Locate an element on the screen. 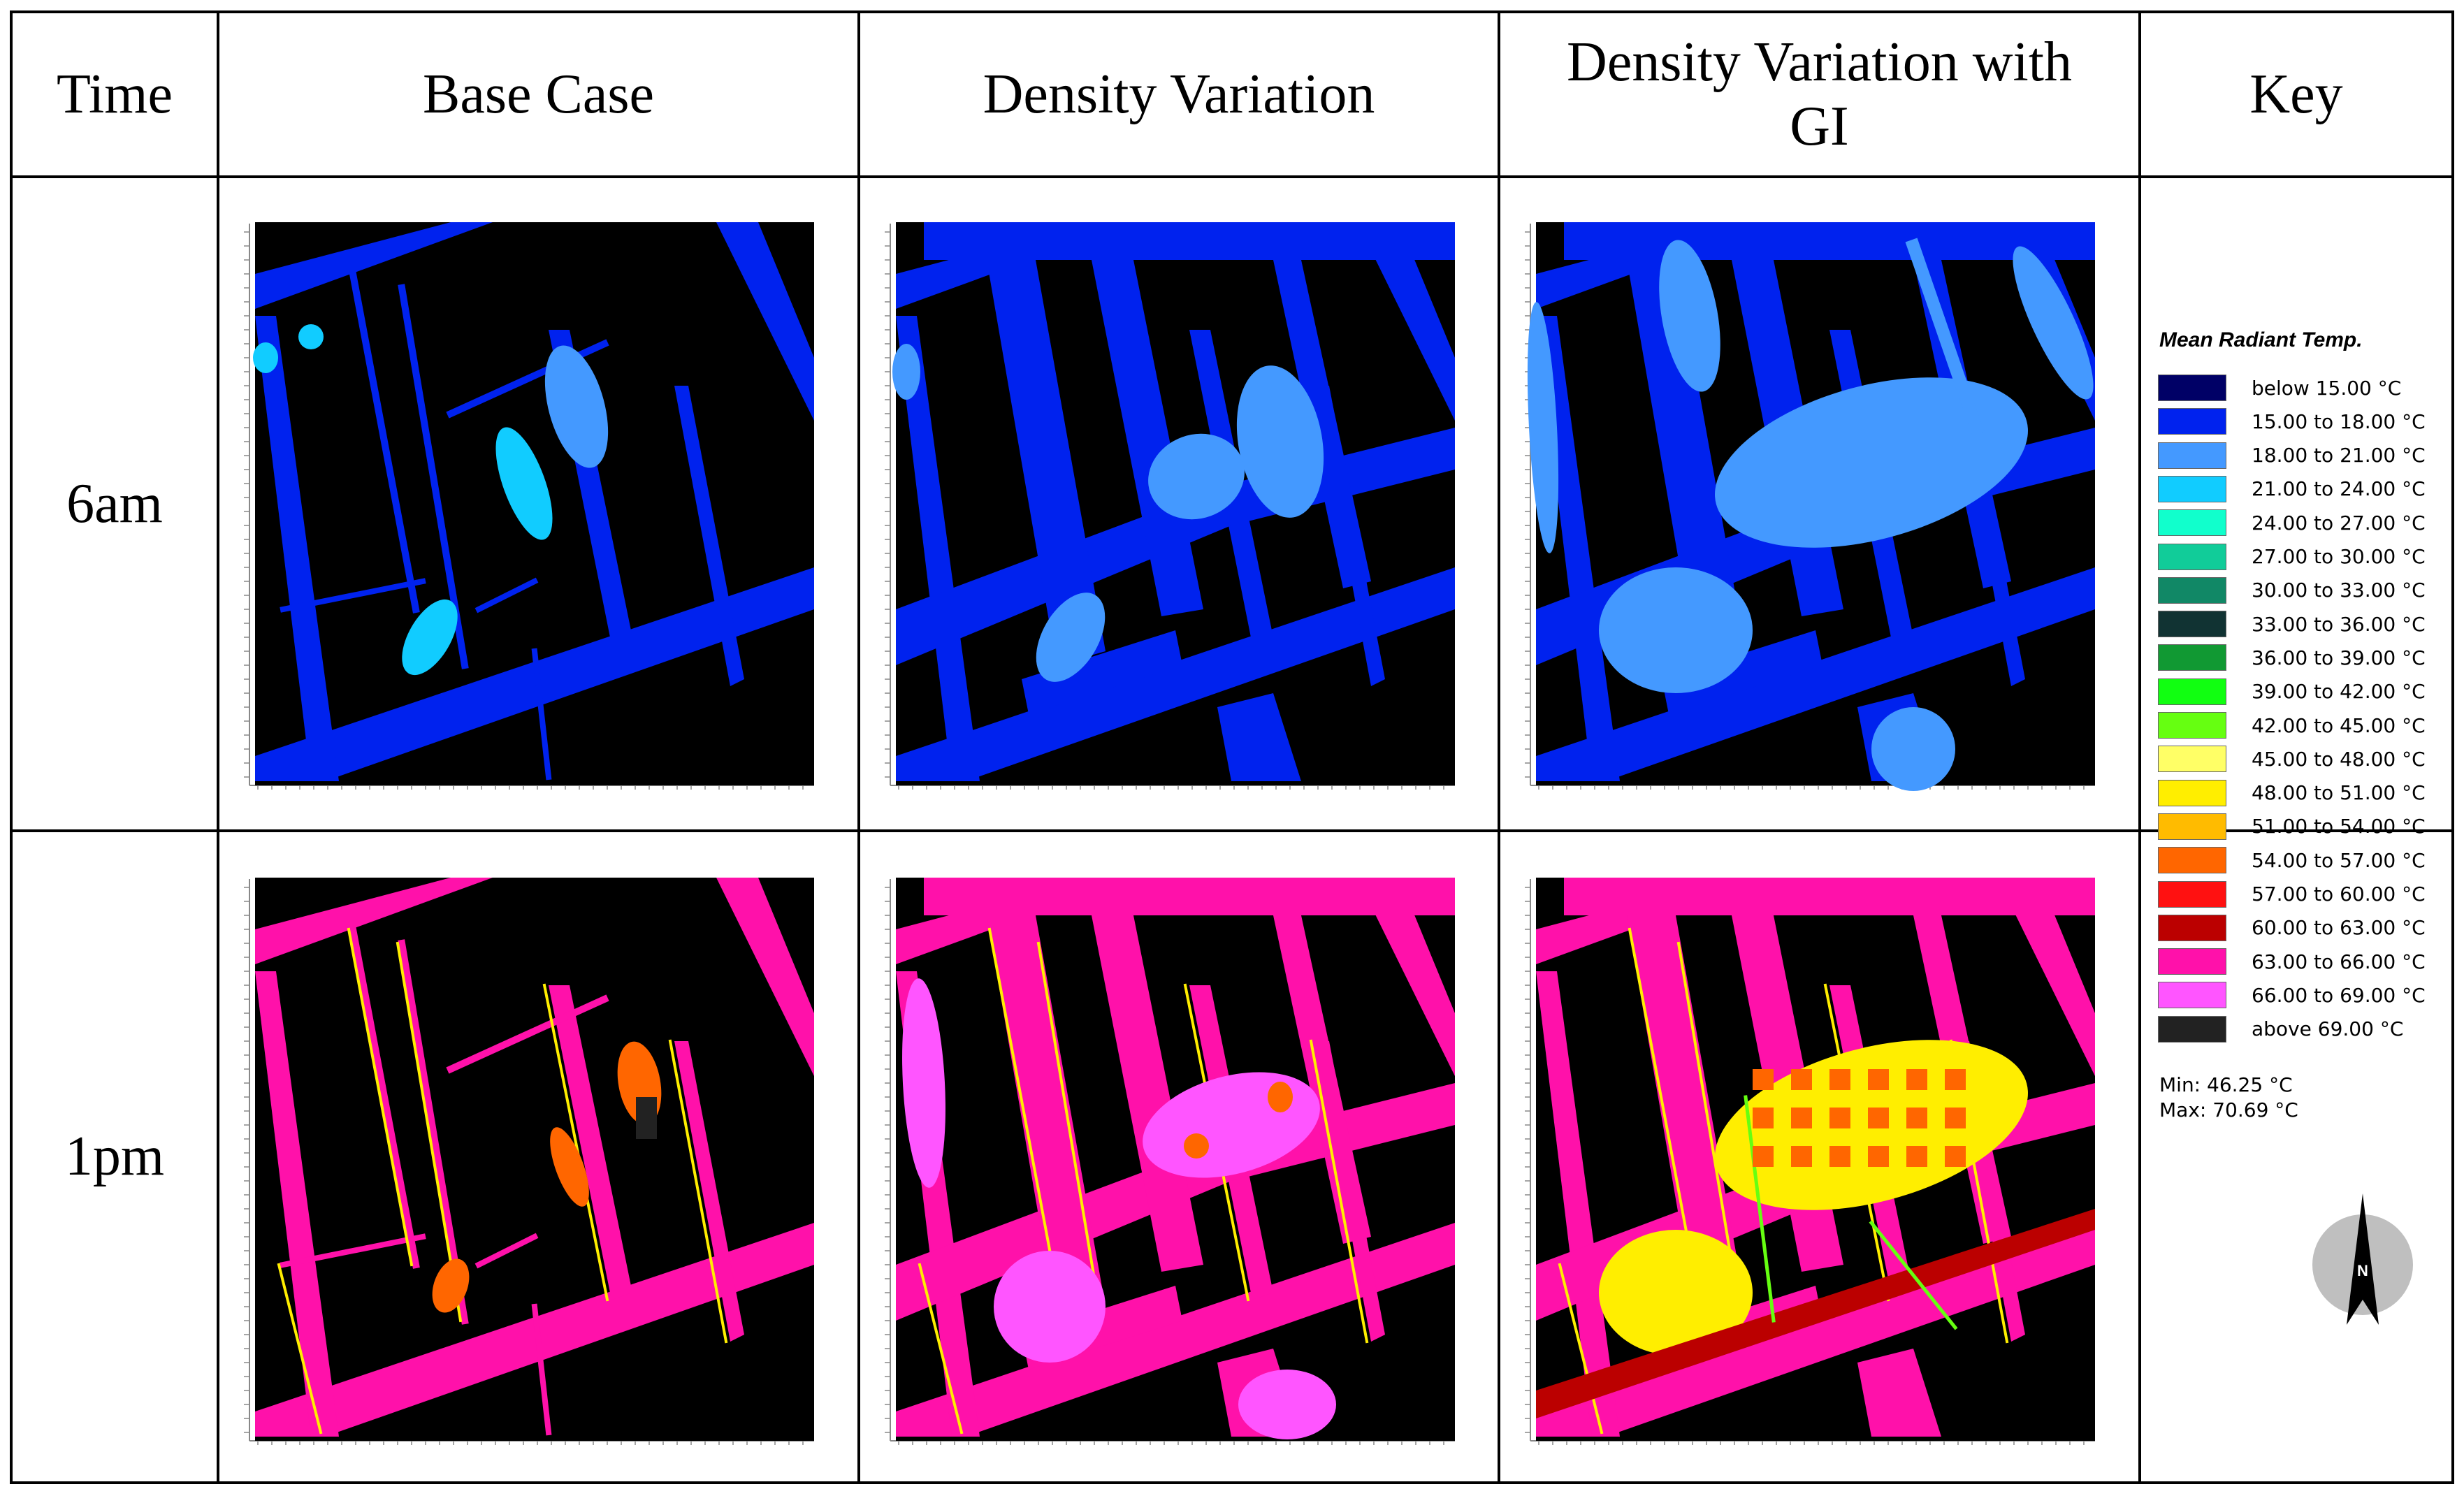  header-density-variation: Density Variation is located at coordinates (1179, 94).